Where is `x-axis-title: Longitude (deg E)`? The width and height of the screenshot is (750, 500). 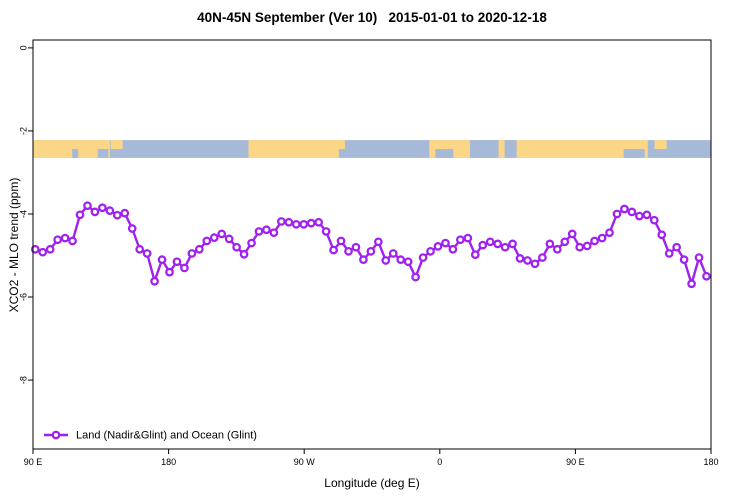 x-axis-title: Longitude (deg E) is located at coordinates (372, 483).